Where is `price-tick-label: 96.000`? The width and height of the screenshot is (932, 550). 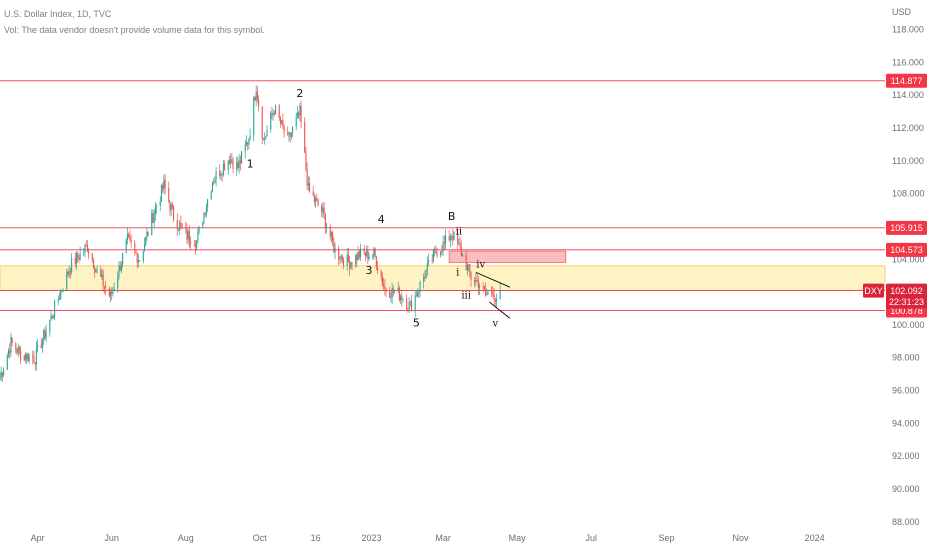
price-tick-label: 96.000 is located at coordinates (906, 391).